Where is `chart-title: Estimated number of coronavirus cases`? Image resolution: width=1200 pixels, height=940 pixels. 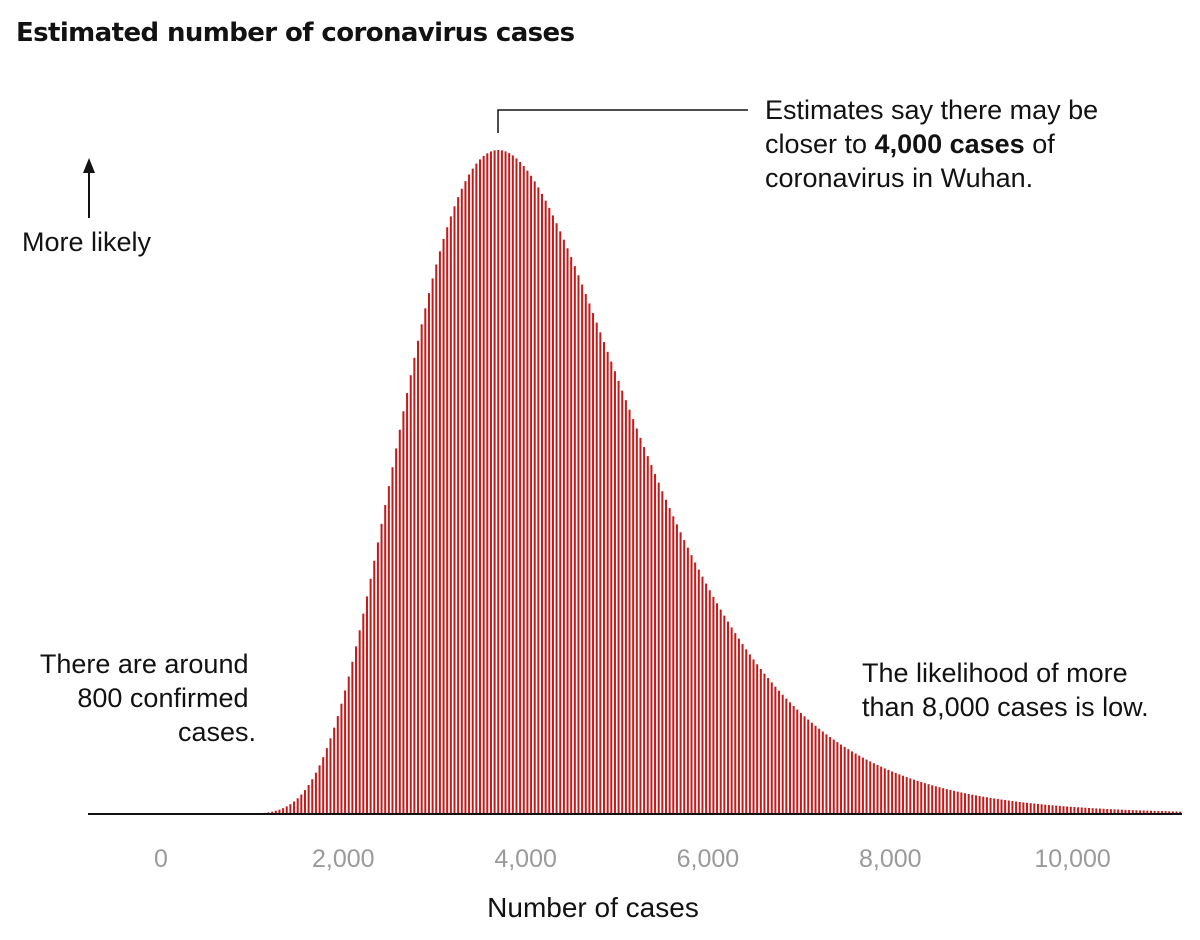 chart-title: Estimated number of coronavirus cases is located at coordinates (295, 33).